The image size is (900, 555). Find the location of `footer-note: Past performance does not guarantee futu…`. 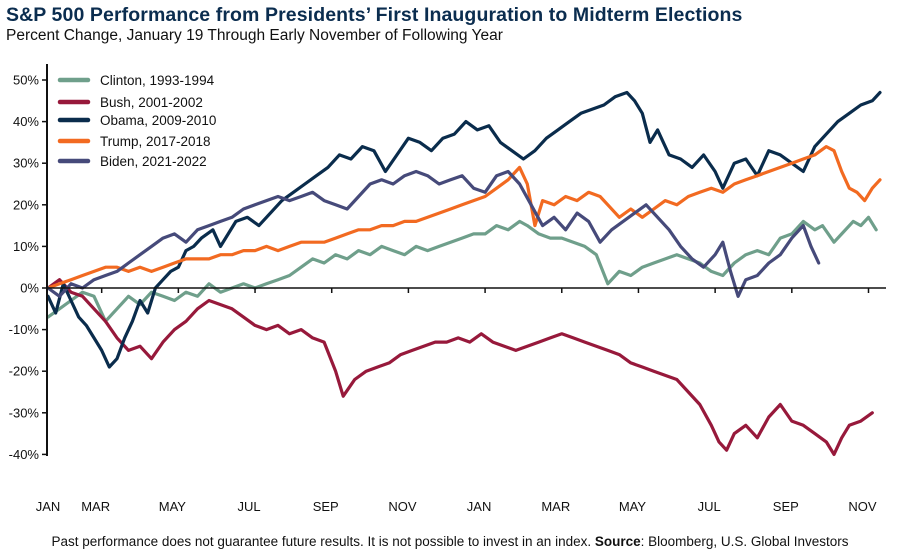

footer-note: Past performance does not guarantee futu… is located at coordinates (450, 541).